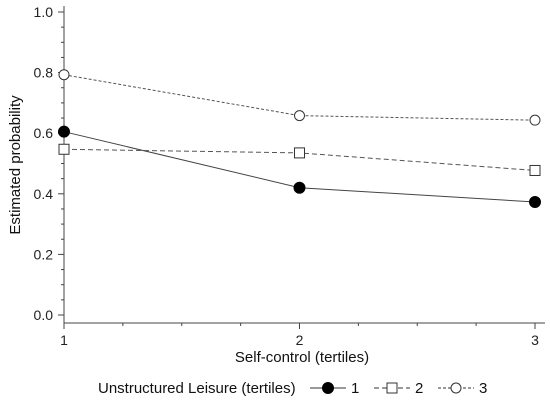 The width and height of the screenshot is (550, 408). I want to click on x-tick-label: 1, so click(64, 340).